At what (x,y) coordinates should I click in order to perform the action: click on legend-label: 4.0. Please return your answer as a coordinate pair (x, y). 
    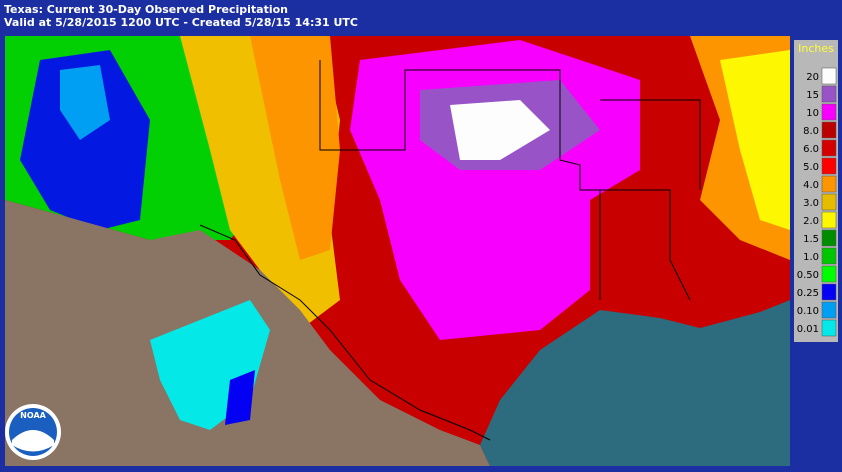
    Looking at the image, I should click on (811, 185).